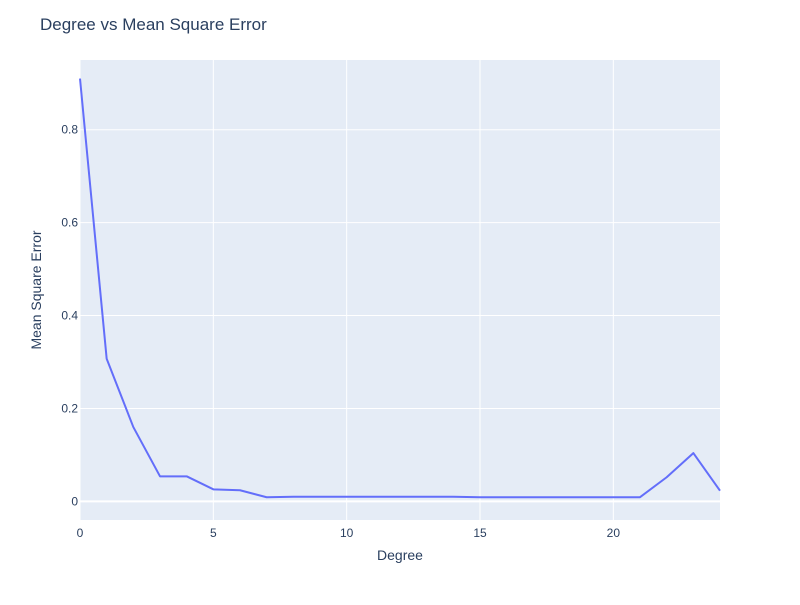 The image size is (800, 605). What do you see at coordinates (480, 533) in the screenshot?
I see `x-tick-label: 15` at bounding box center [480, 533].